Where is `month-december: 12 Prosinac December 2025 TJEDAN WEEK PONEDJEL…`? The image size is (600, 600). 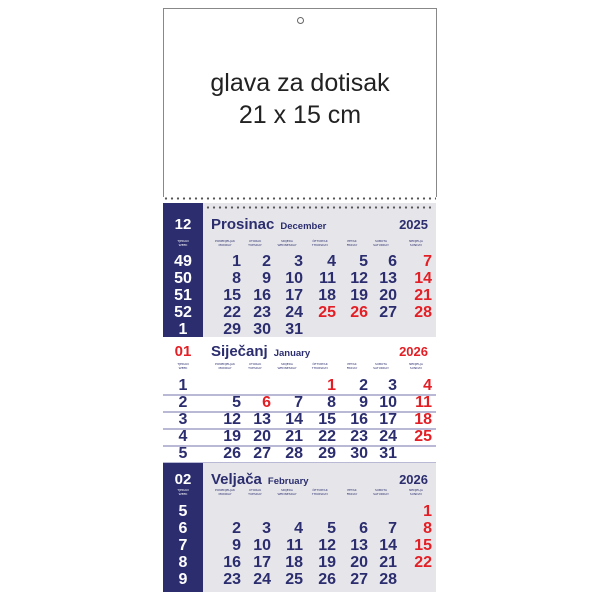 month-december: 12 Prosinac December 2025 TJEDAN WEEK PONEDJEL… is located at coordinates (299, 270).